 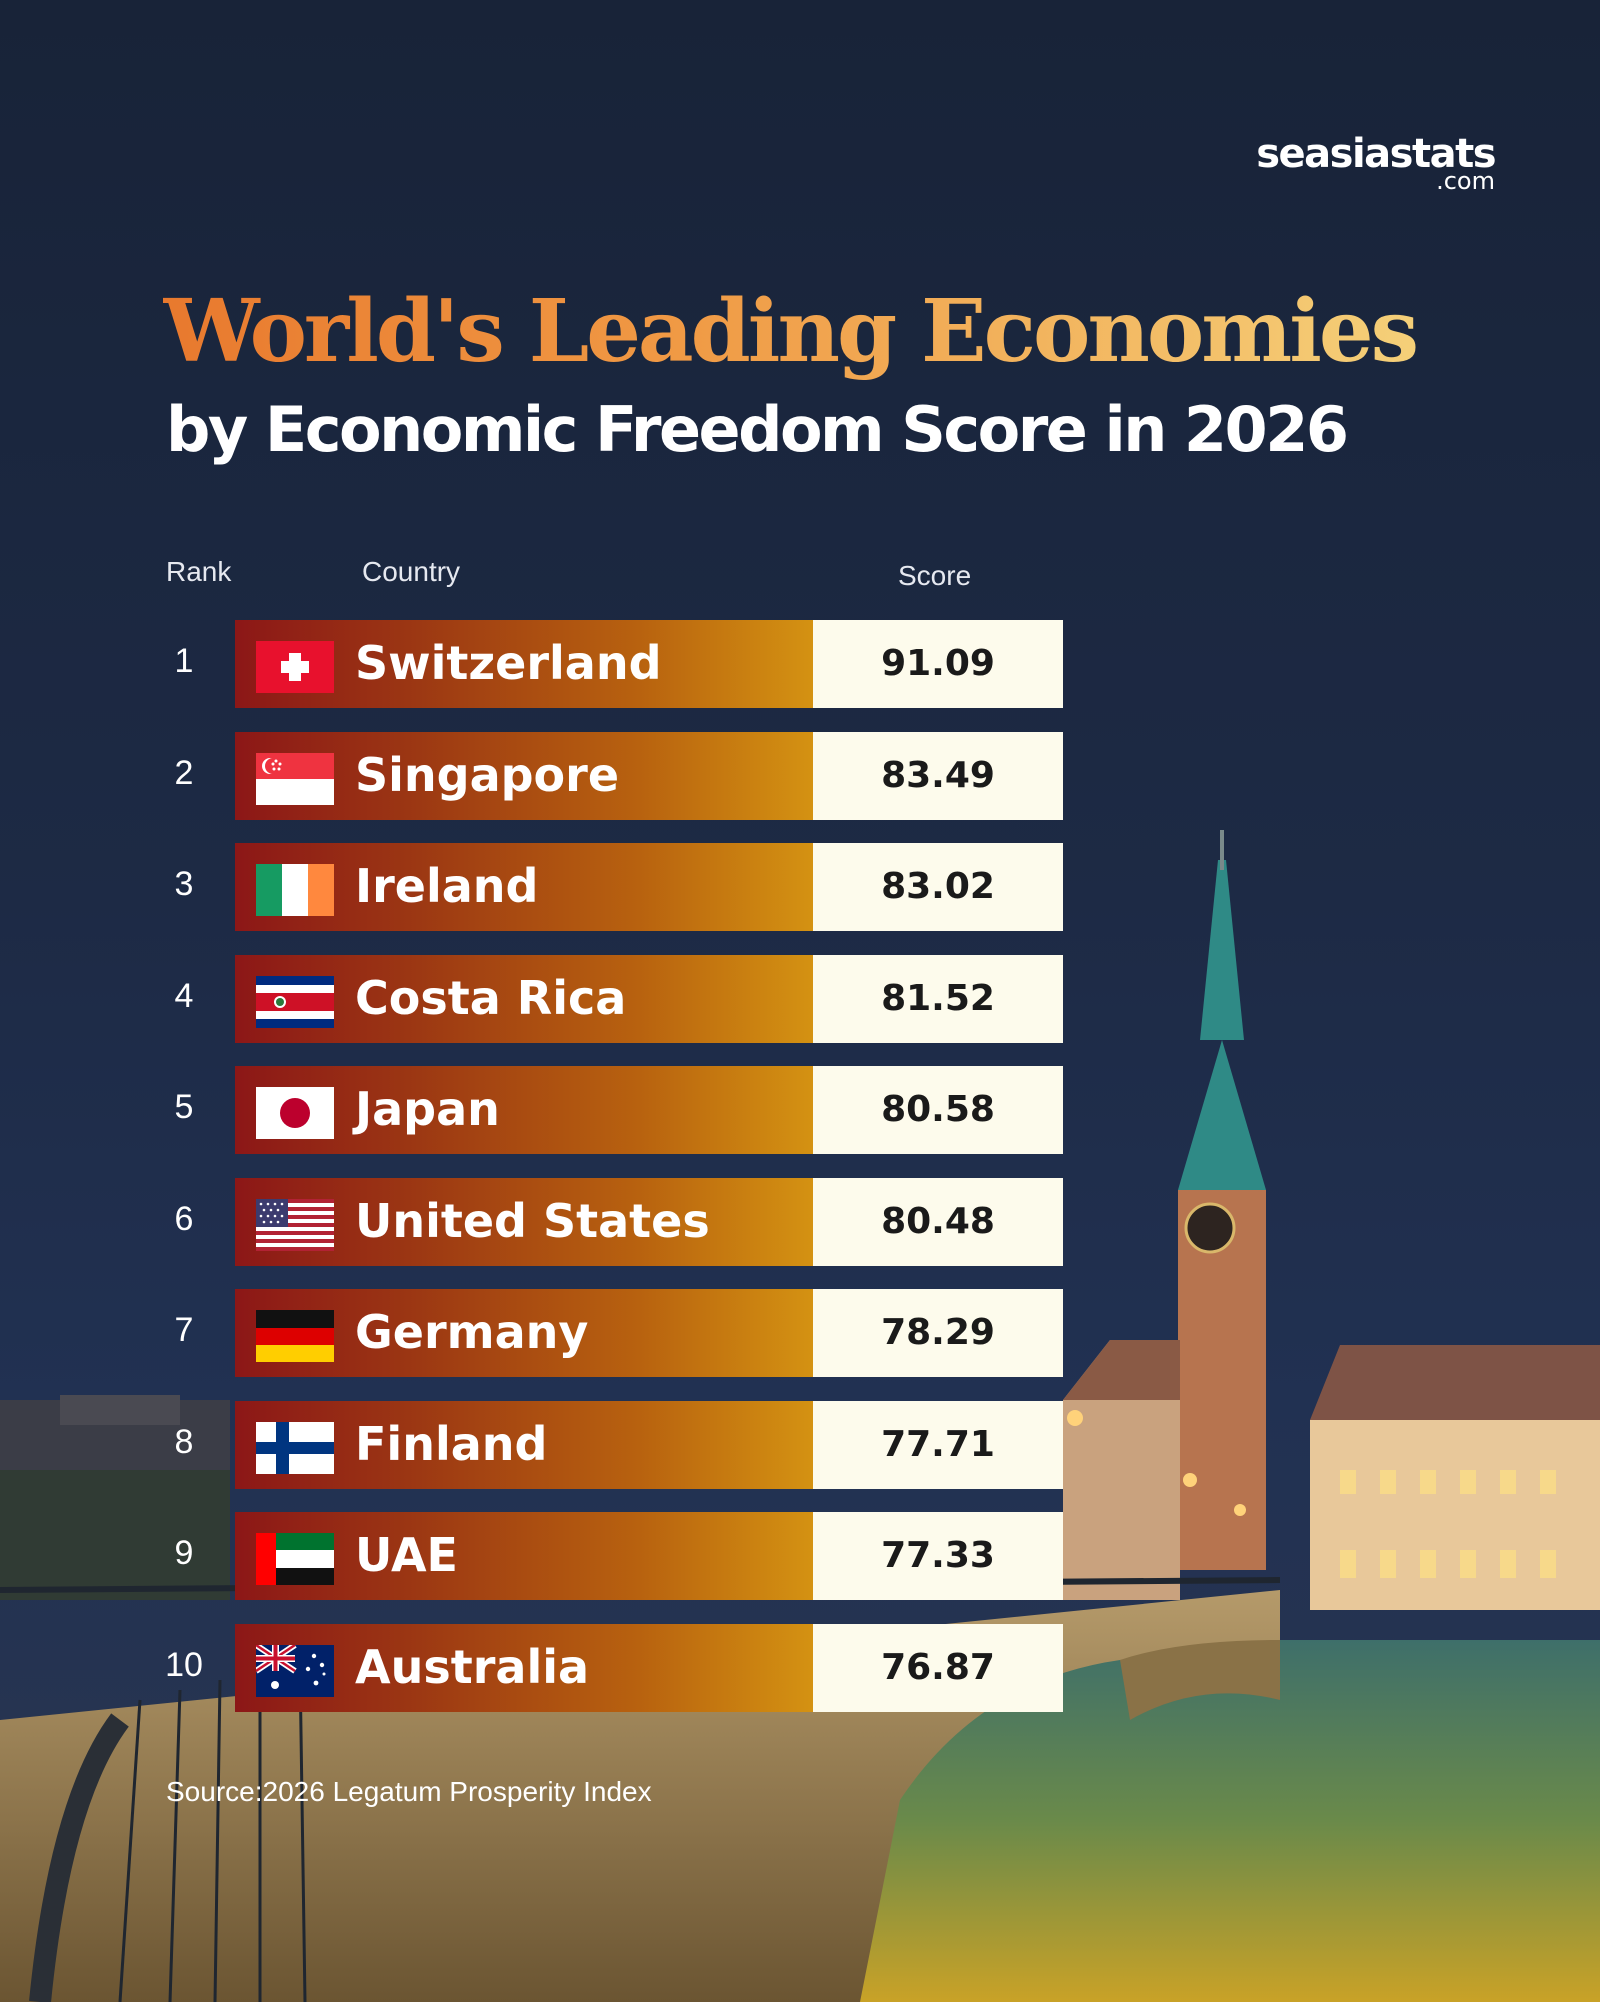 I want to click on country-bar: Costa Rica, so click(x=524, y=999).